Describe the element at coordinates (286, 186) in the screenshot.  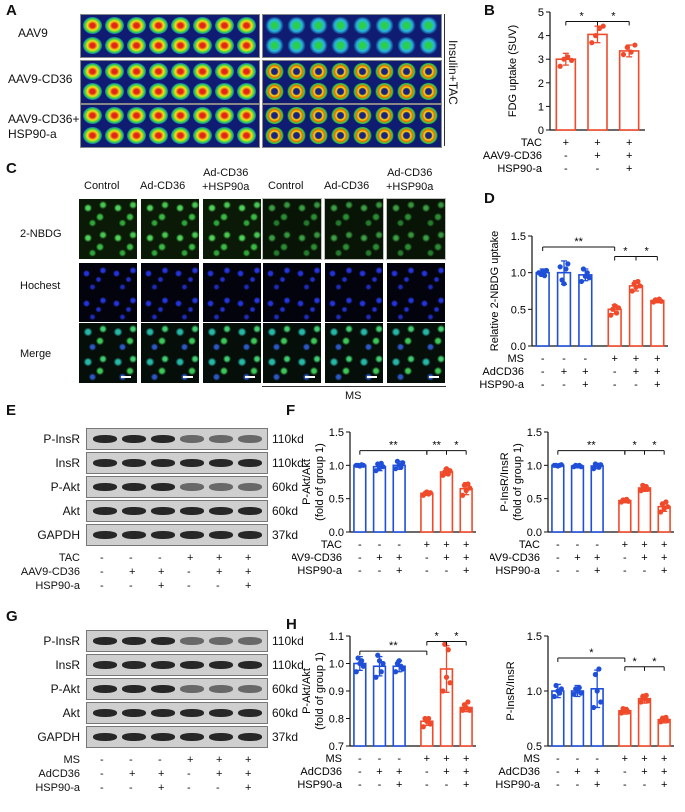
I see `fl-col-label-4: Control` at that location.